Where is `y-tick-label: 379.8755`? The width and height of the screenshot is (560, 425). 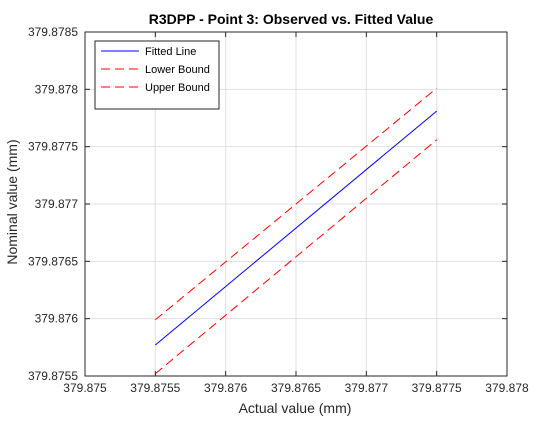
y-tick-label: 379.8755 is located at coordinates (53, 376).